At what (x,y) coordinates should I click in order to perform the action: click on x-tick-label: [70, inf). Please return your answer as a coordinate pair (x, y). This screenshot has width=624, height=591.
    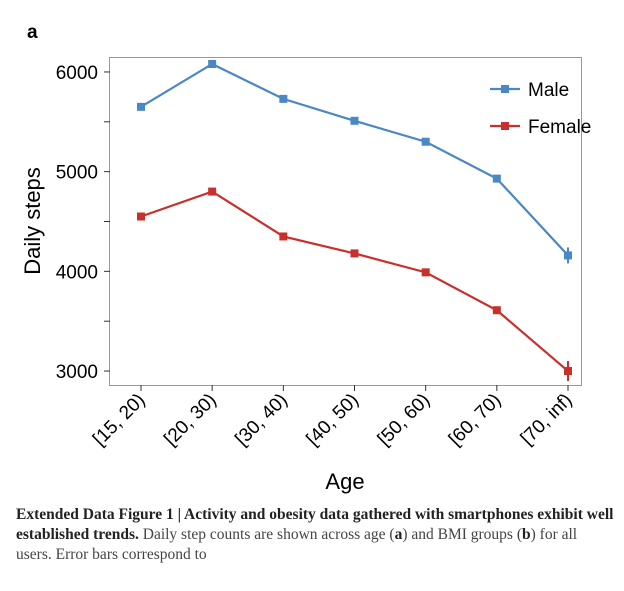
    Looking at the image, I should click on (547, 420).